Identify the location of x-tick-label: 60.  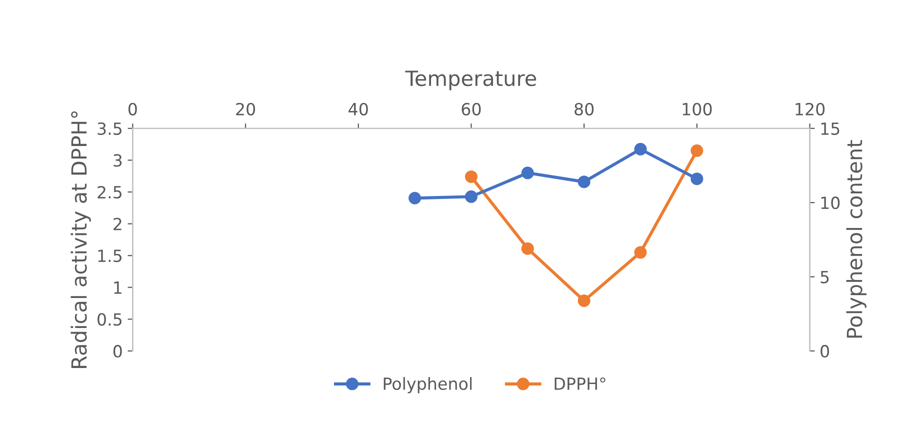
(471, 109).